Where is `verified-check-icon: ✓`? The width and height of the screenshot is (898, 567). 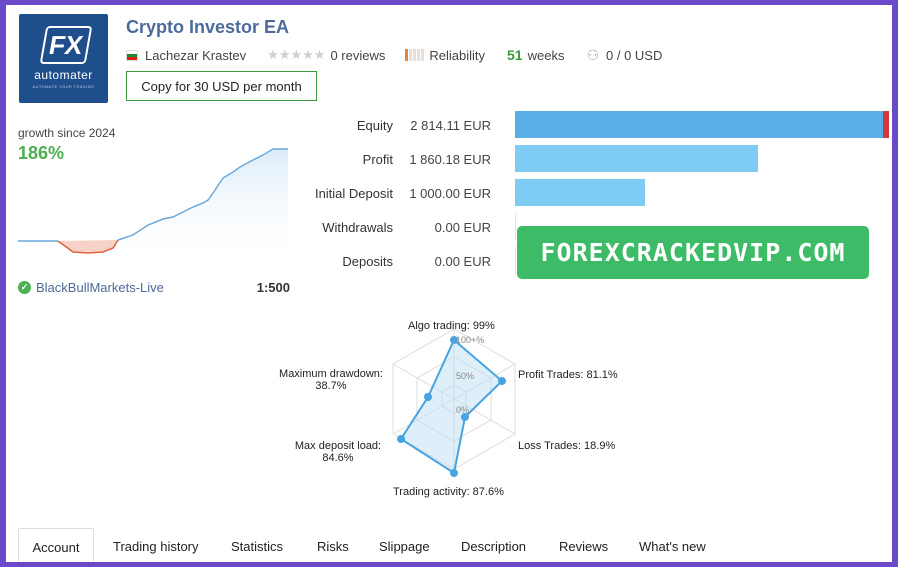 verified-check-icon: ✓ is located at coordinates (24, 287).